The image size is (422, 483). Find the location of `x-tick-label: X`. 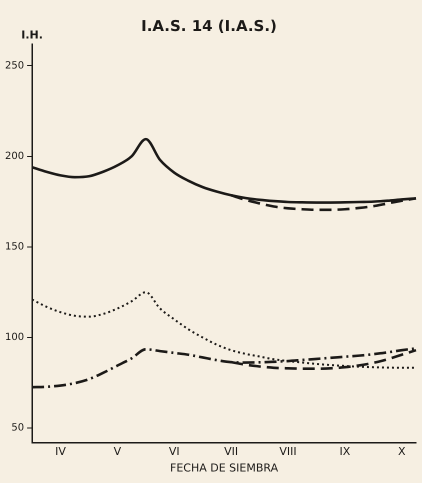

x-tick-label: X is located at coordinates (402, 451).